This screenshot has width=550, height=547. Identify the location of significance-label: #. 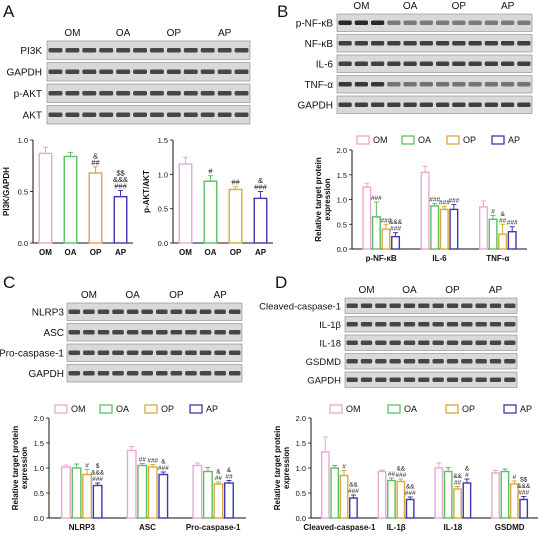
(87, 466).